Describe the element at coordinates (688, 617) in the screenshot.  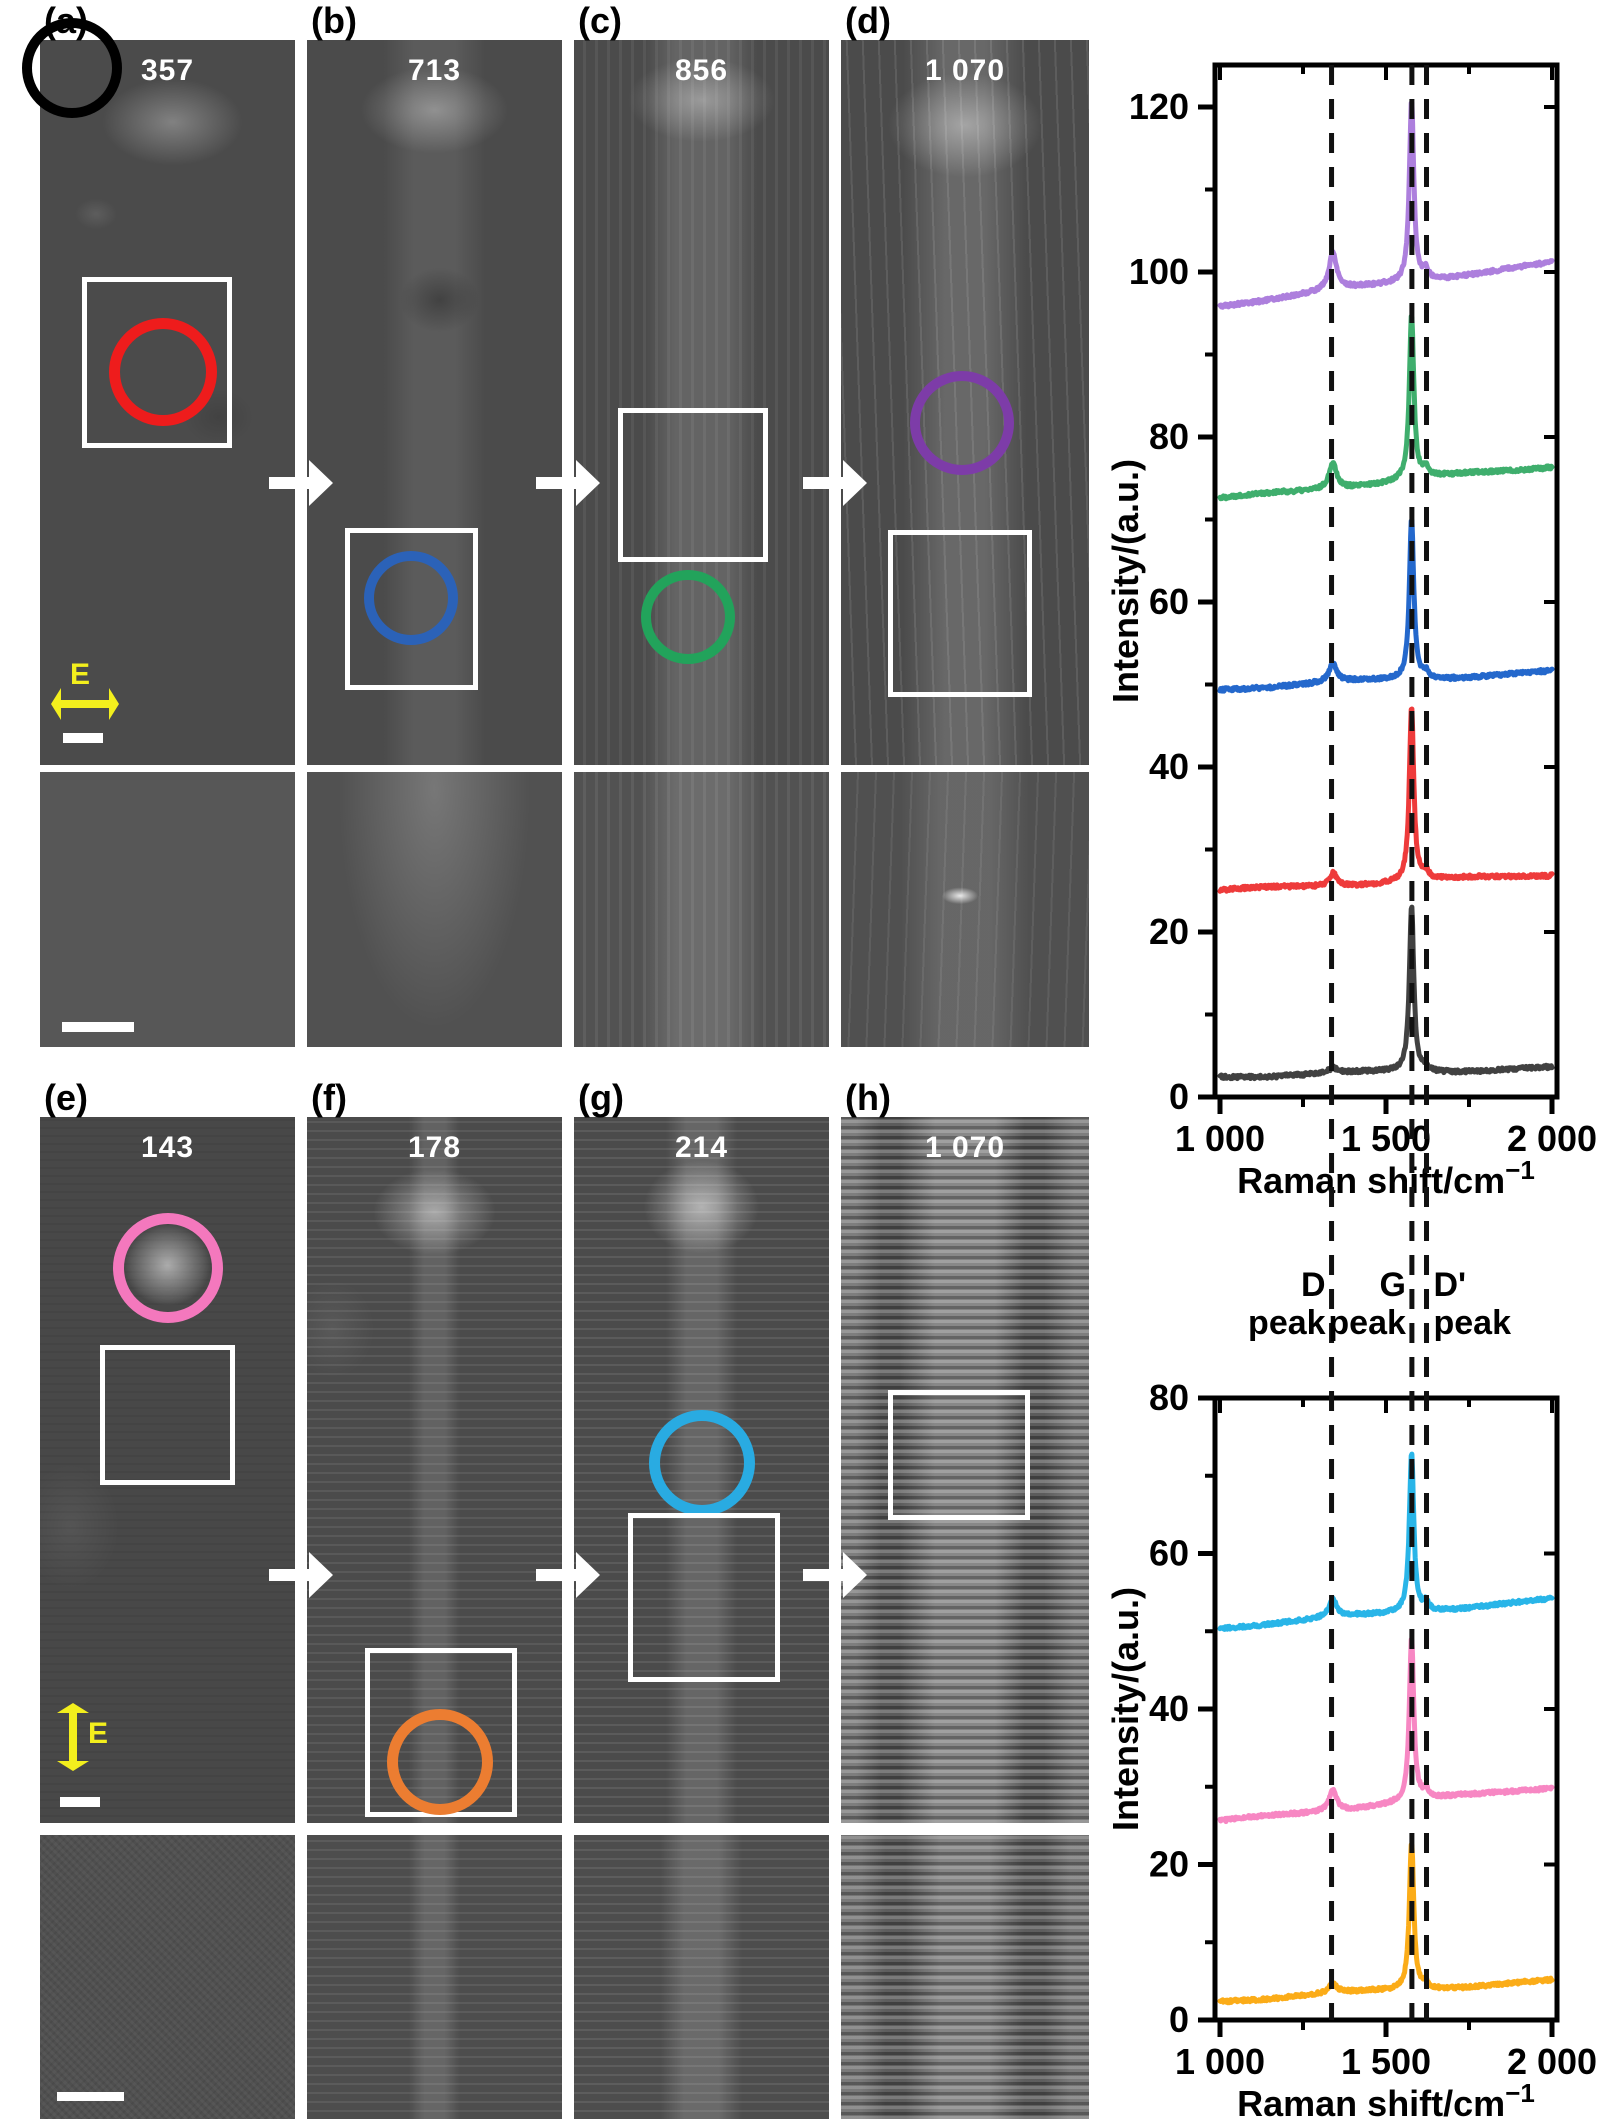
I see `green-circle-marker` at that location.